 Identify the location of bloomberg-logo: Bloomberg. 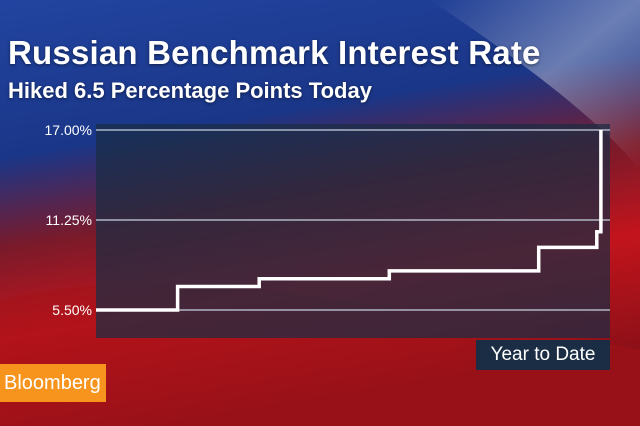
(53, 383).